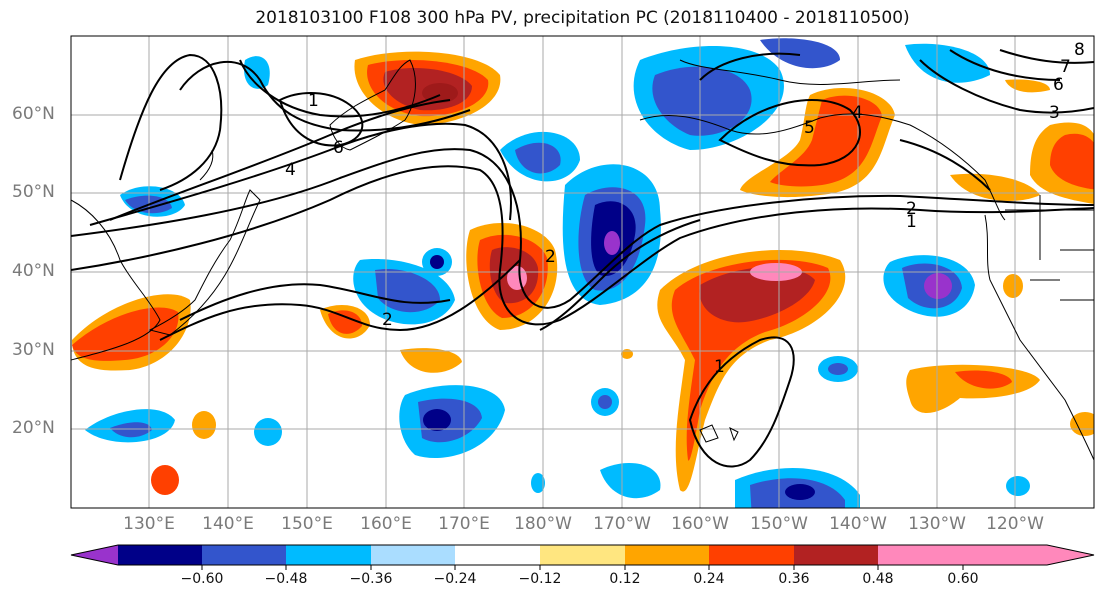 This screenshot has height=601, width=1105. What do you see at coordinates (372, 105) in the screenshot?
I see `kamchatka-coast` at bounding box center [372, 105].